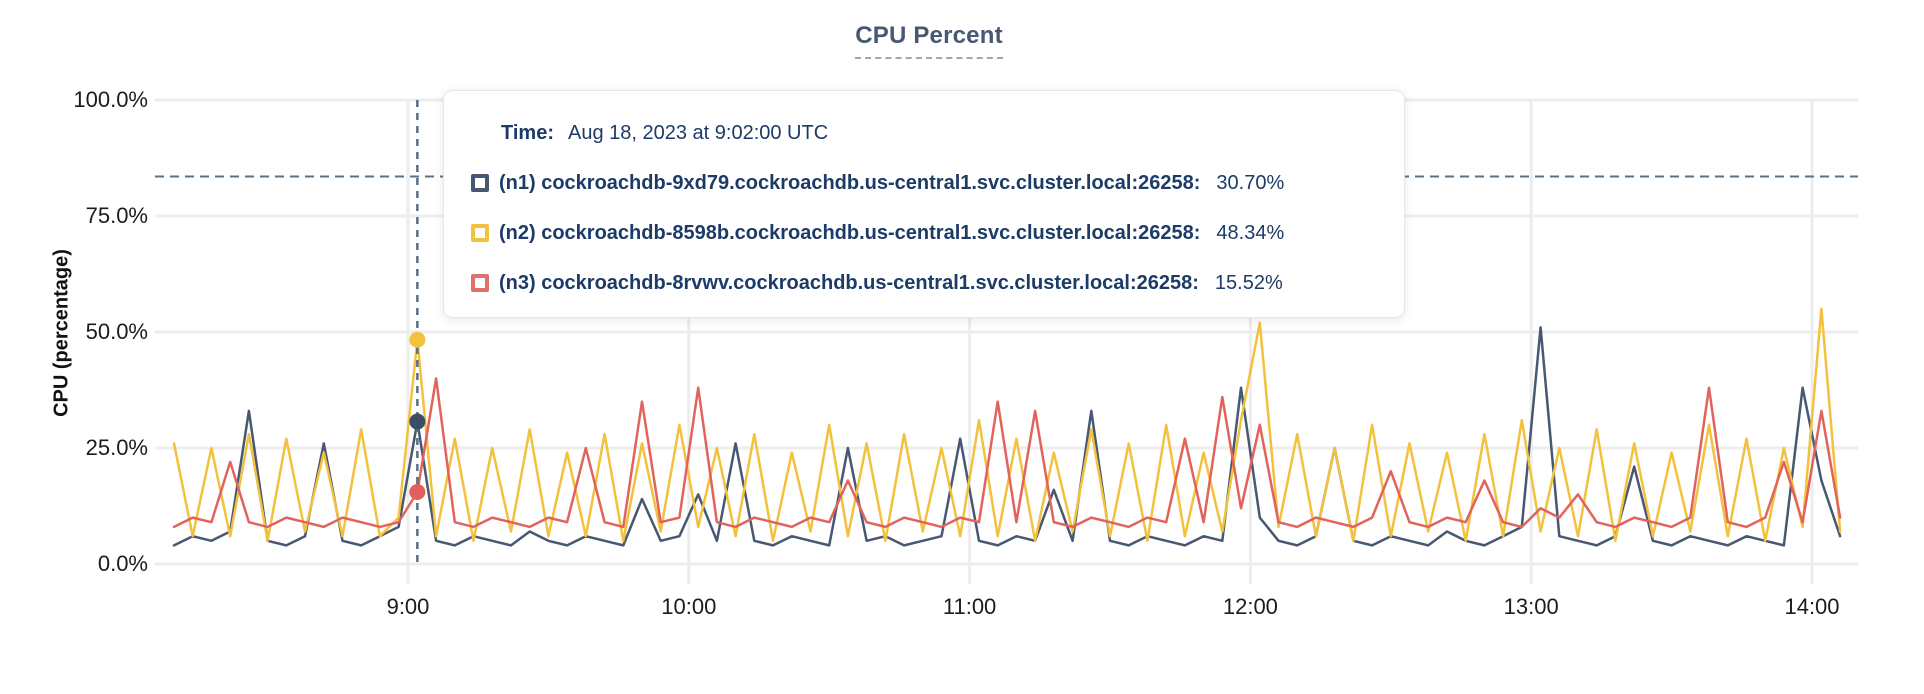 The height and width of the screenshot is (694, 1924). What do you see at coordinates (417, 339) in the screenshot?
I see `hover-dot-n2` at bounding box center [417, 339].